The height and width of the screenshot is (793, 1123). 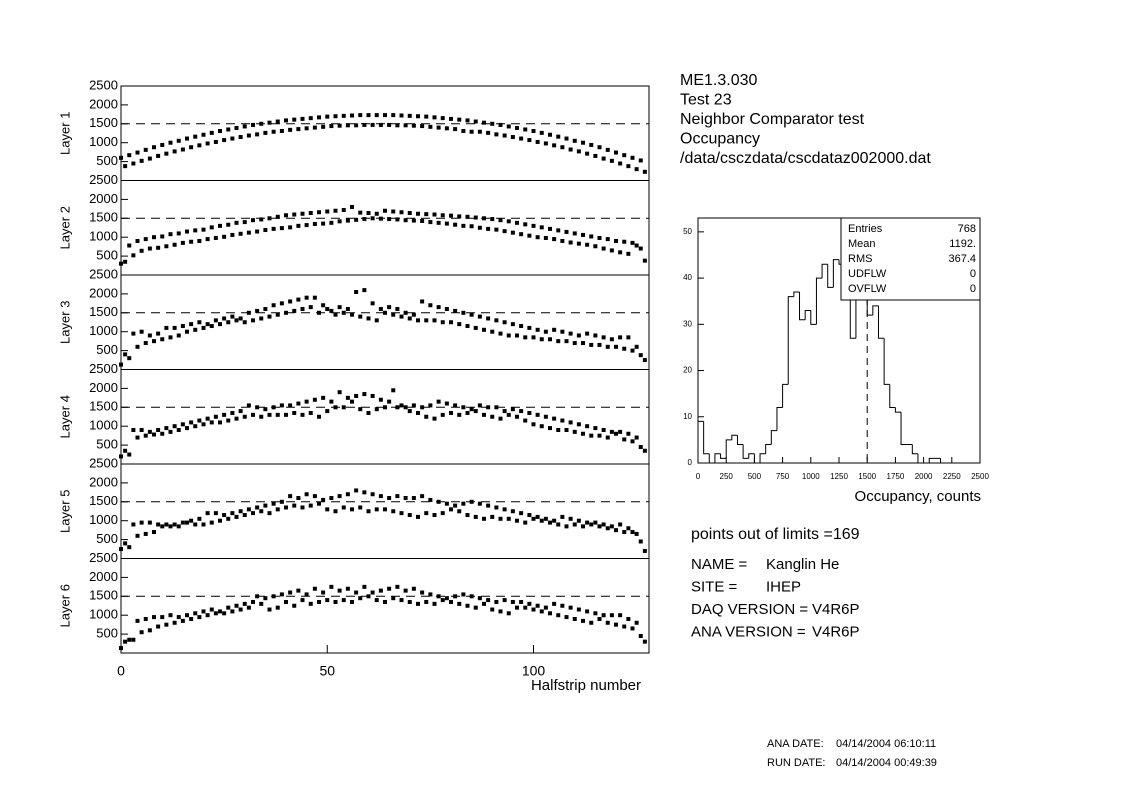 What do you see at coordinates (103, 311) in the screenshot?
I see `y-tick-label: 1500` at bounding box center [103, 311].